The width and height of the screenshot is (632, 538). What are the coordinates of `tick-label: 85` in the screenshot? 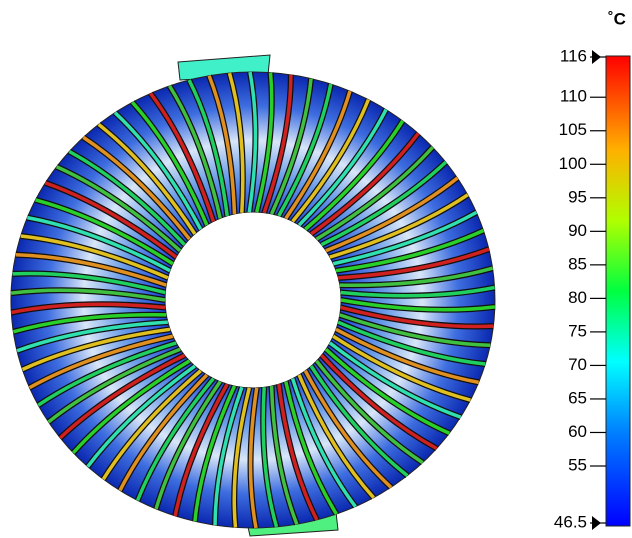 It's located at (577, 263).